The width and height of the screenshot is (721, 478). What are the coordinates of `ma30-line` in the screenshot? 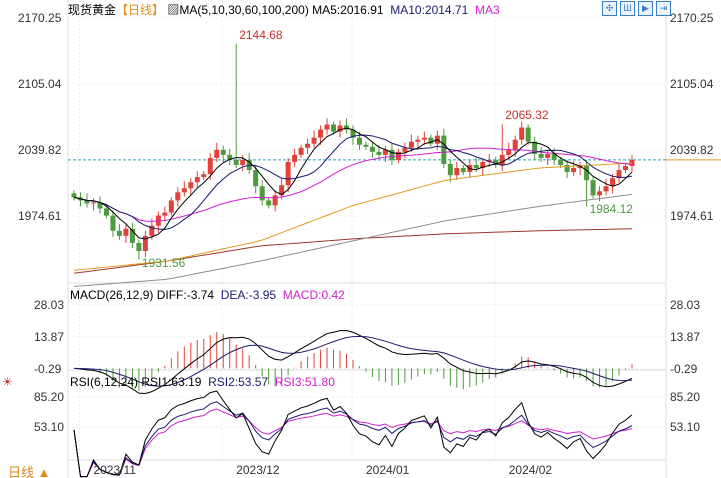 It's located at (353, 184).